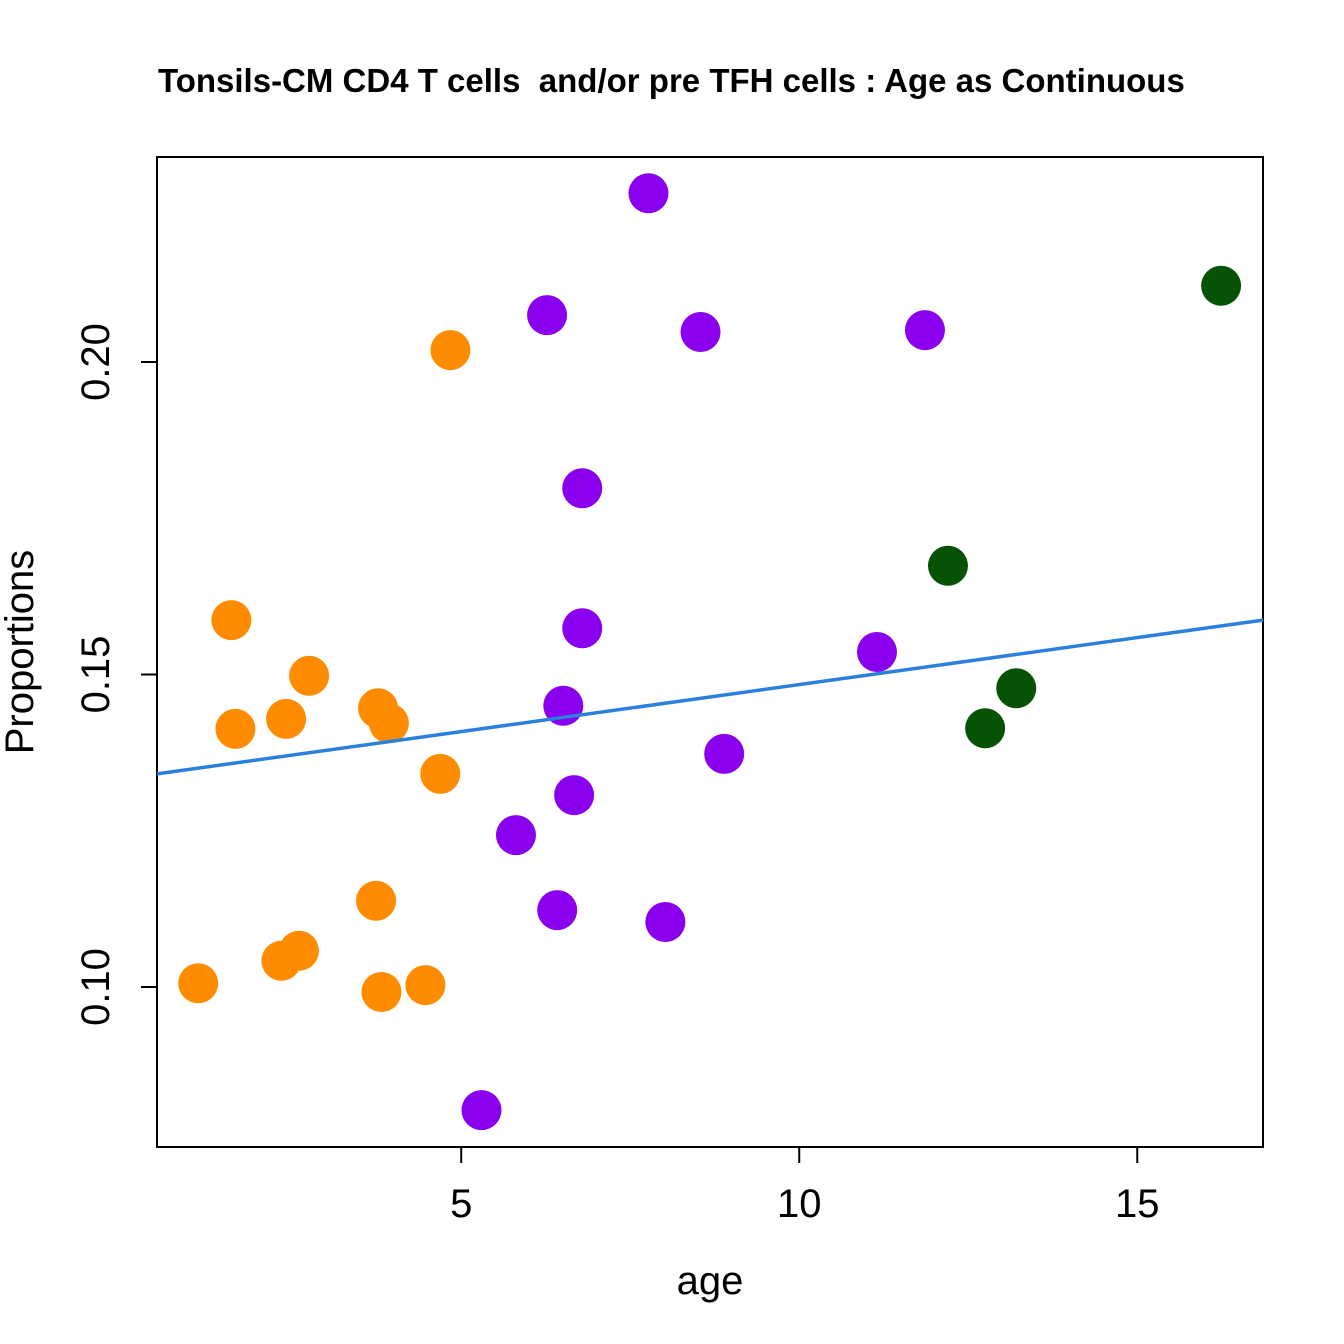 This screenshot has height=1344, width=1344. Describe the element at coordinates (799, 1204) in the screenshot. I see `x-tick-label: 10` at that location.